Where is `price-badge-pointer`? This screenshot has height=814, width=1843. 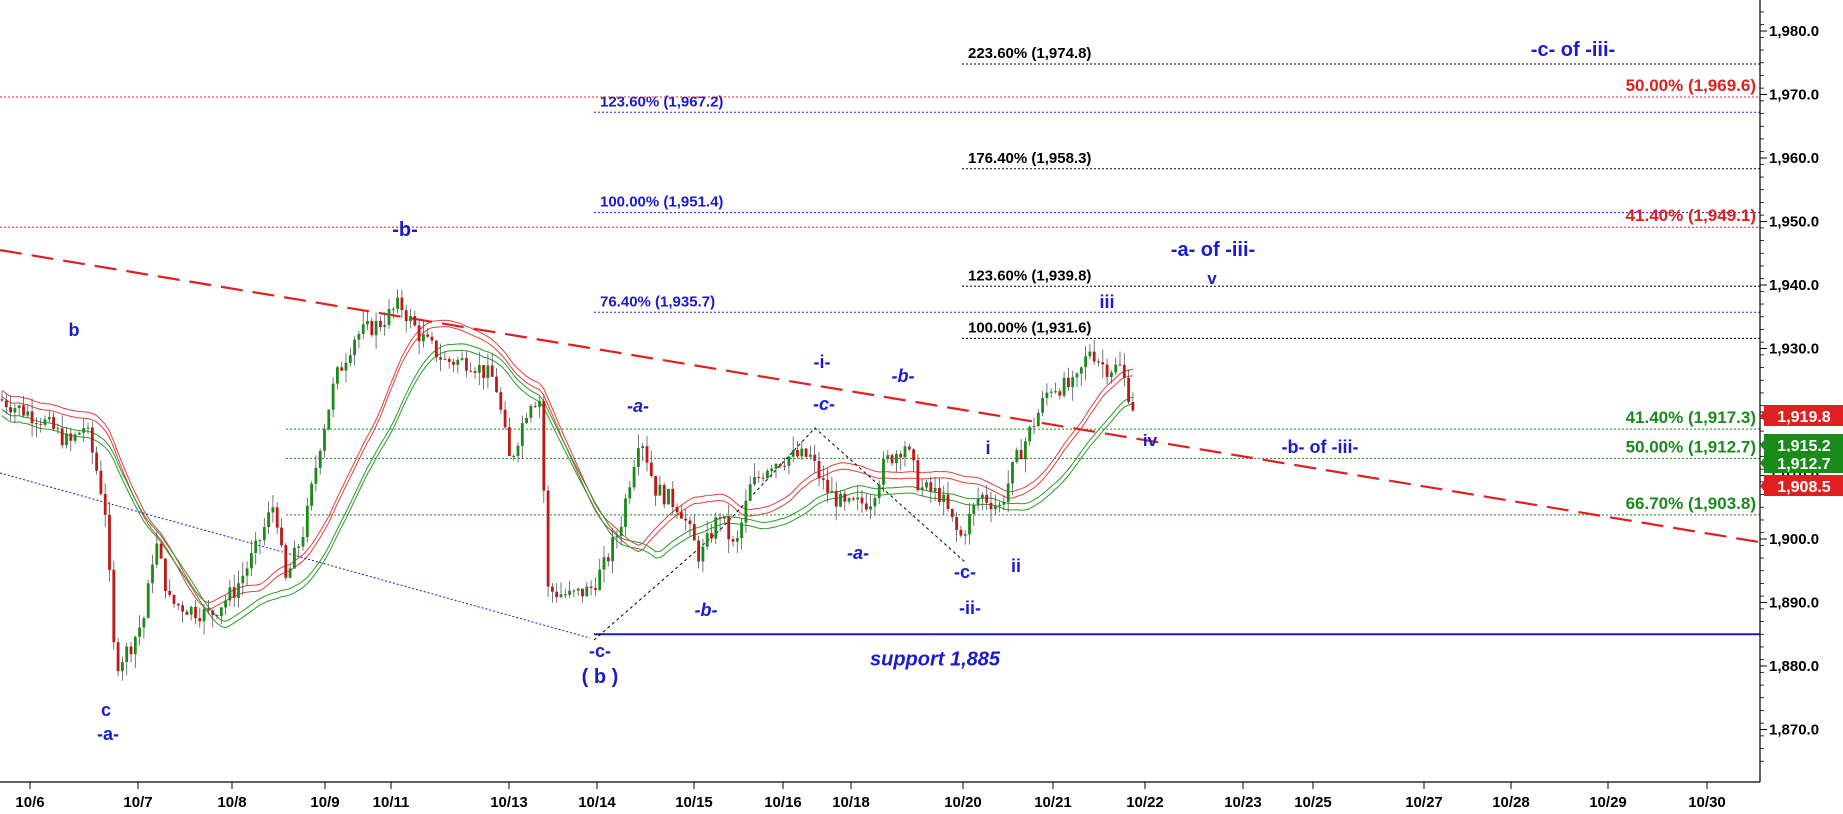
price-badge-pointer is located at coordinates (1762, 463).